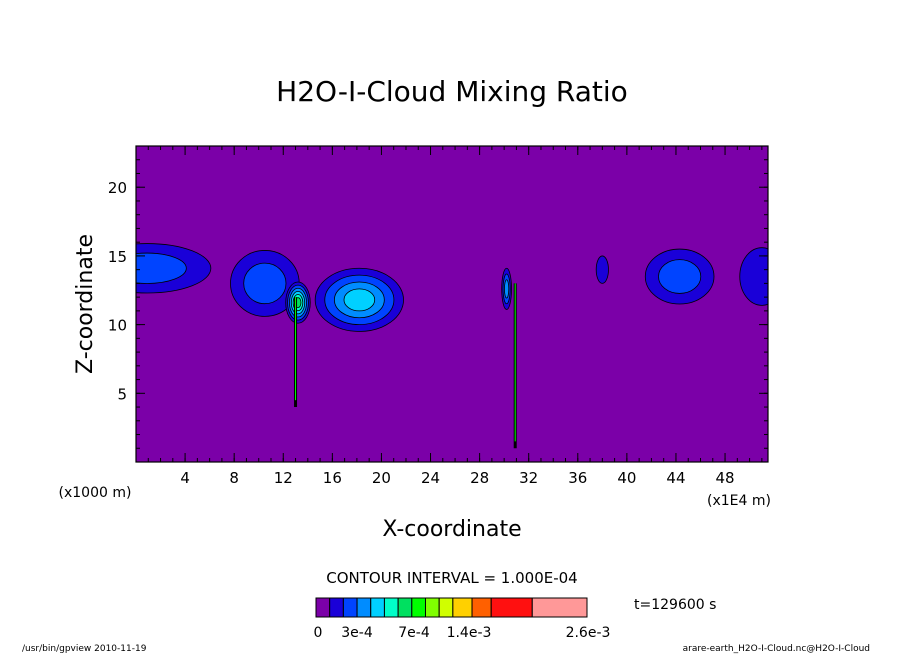 This screenshot has width=904, height=654. I want to click on x-tick-label: 4, so click(185, 478).